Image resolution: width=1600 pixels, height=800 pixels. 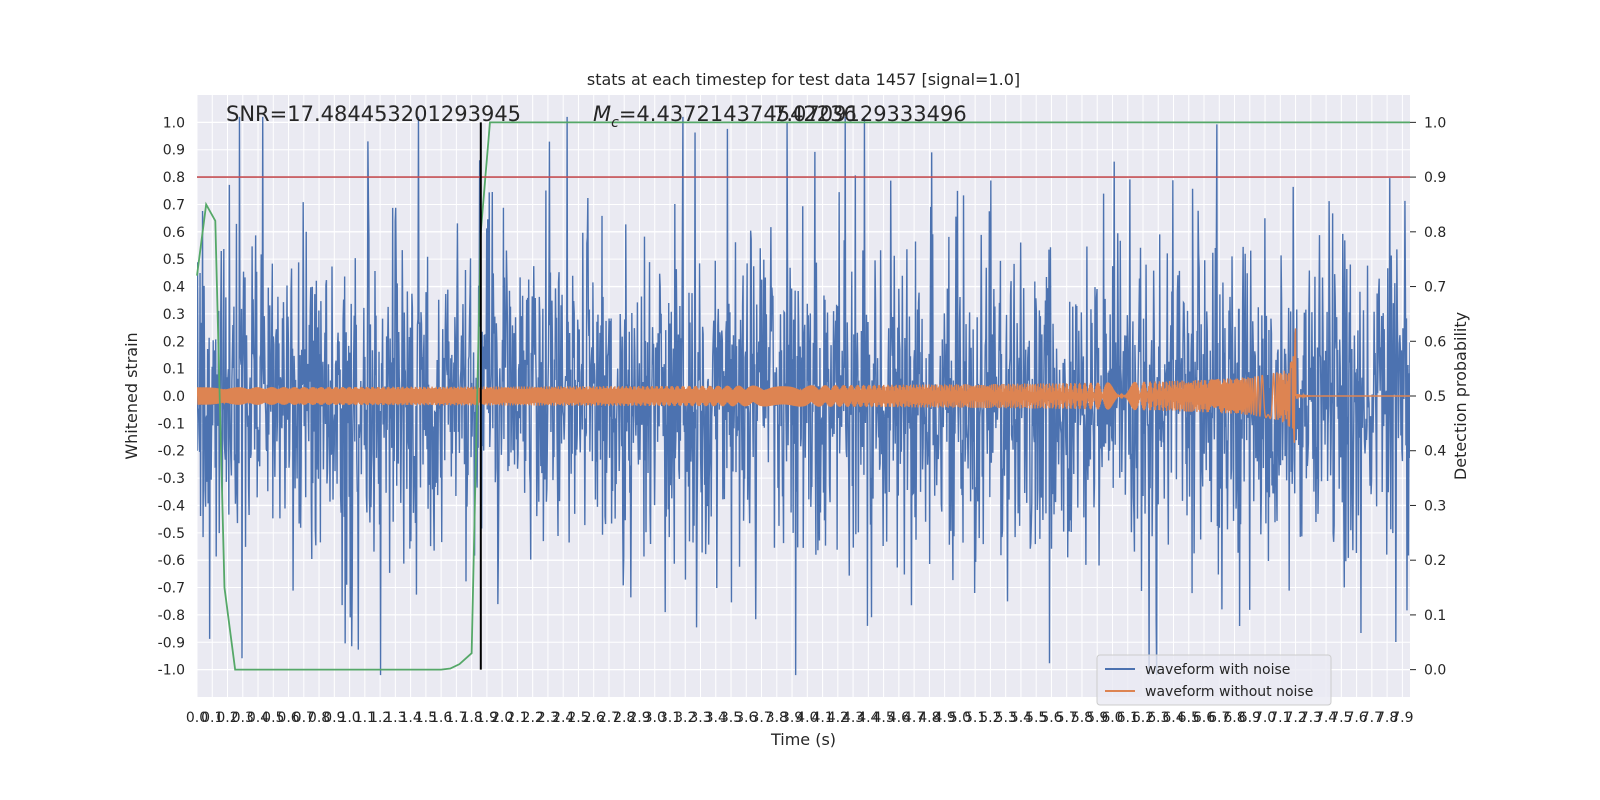 I want to click on y-tick-label: 0.0, so click(x=174, y=397).